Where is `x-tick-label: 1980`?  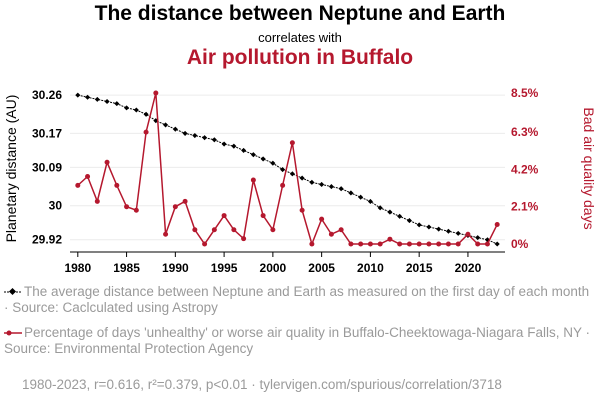 x-tick-label: 1980 is located at coordinates (77, 268).